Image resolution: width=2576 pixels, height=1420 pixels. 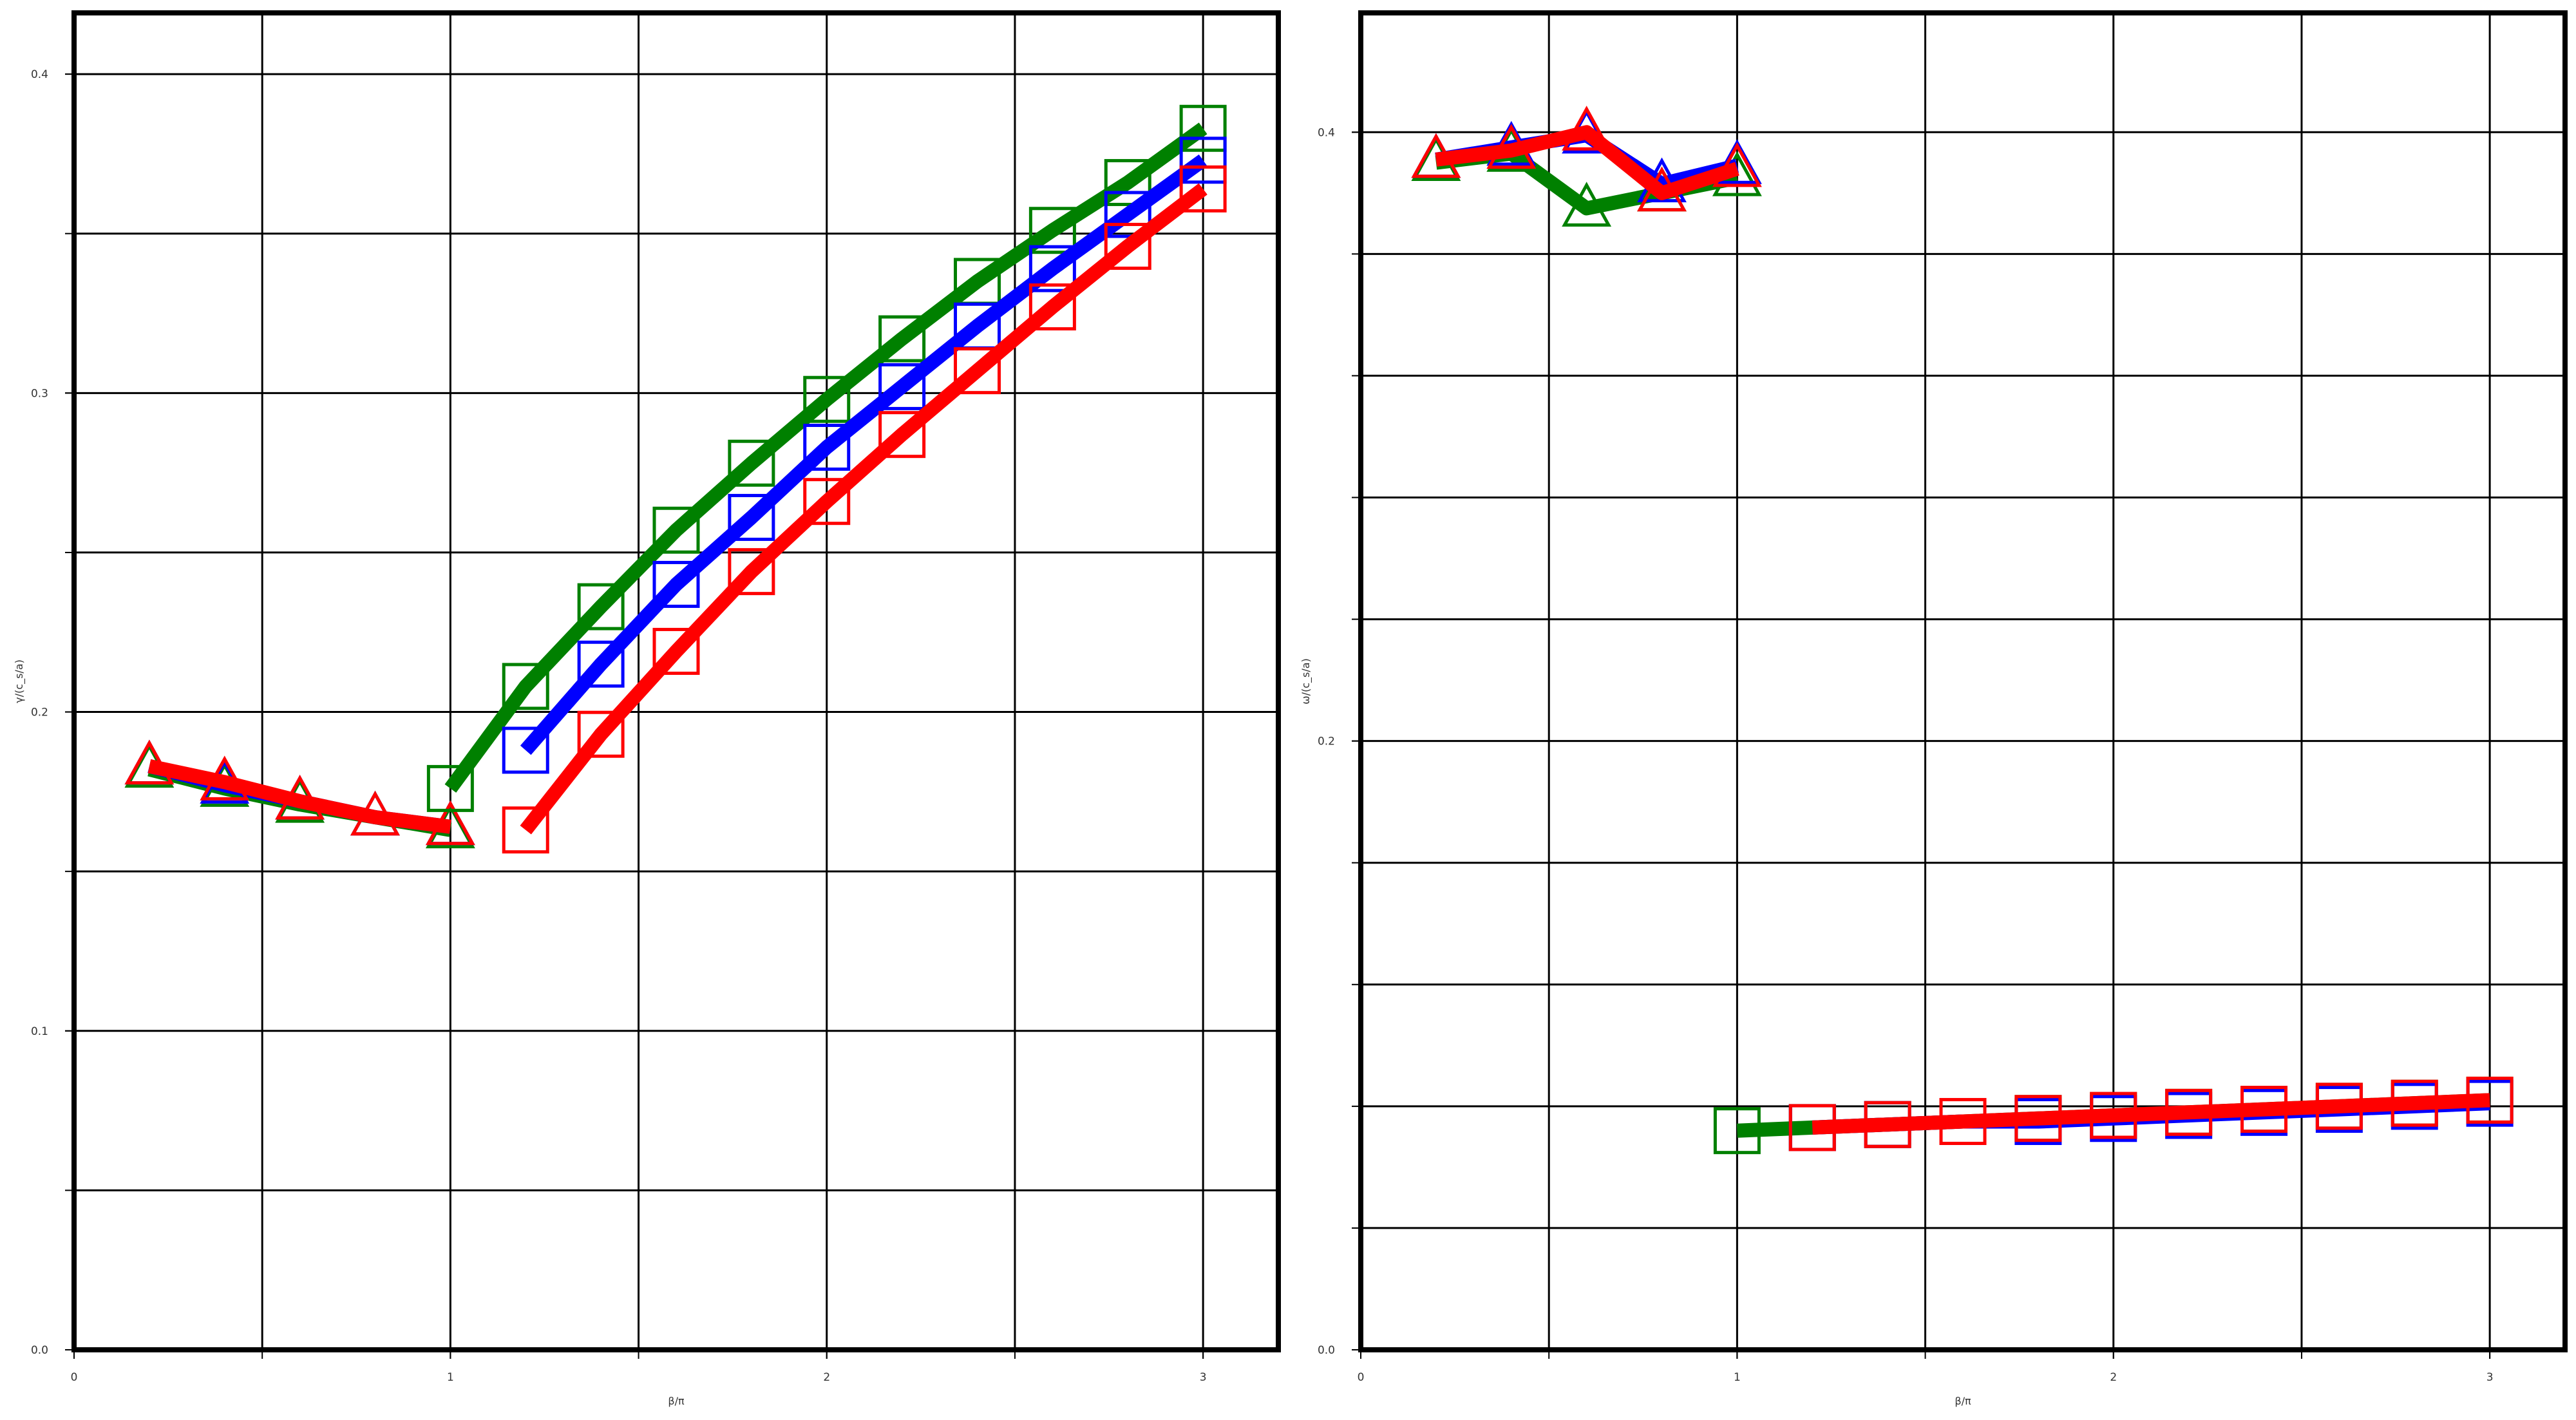 I want to click on y-axis-label: ω/(c_s/a), so click(x=1306, y=681).